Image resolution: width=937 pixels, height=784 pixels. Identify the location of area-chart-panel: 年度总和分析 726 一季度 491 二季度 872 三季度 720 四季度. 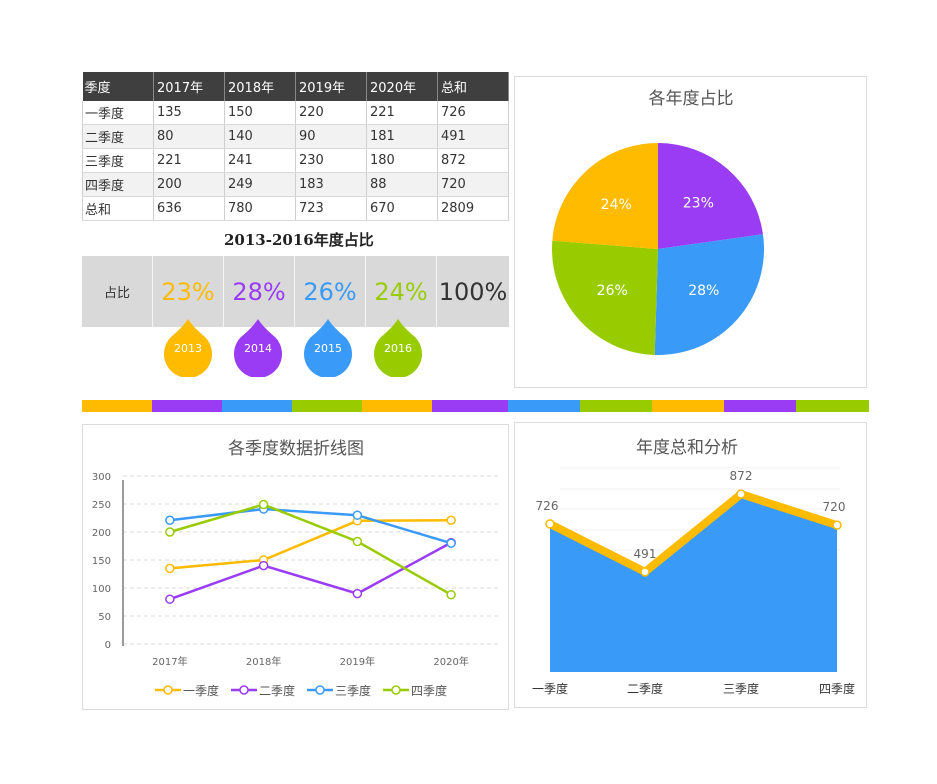
(690, 565).